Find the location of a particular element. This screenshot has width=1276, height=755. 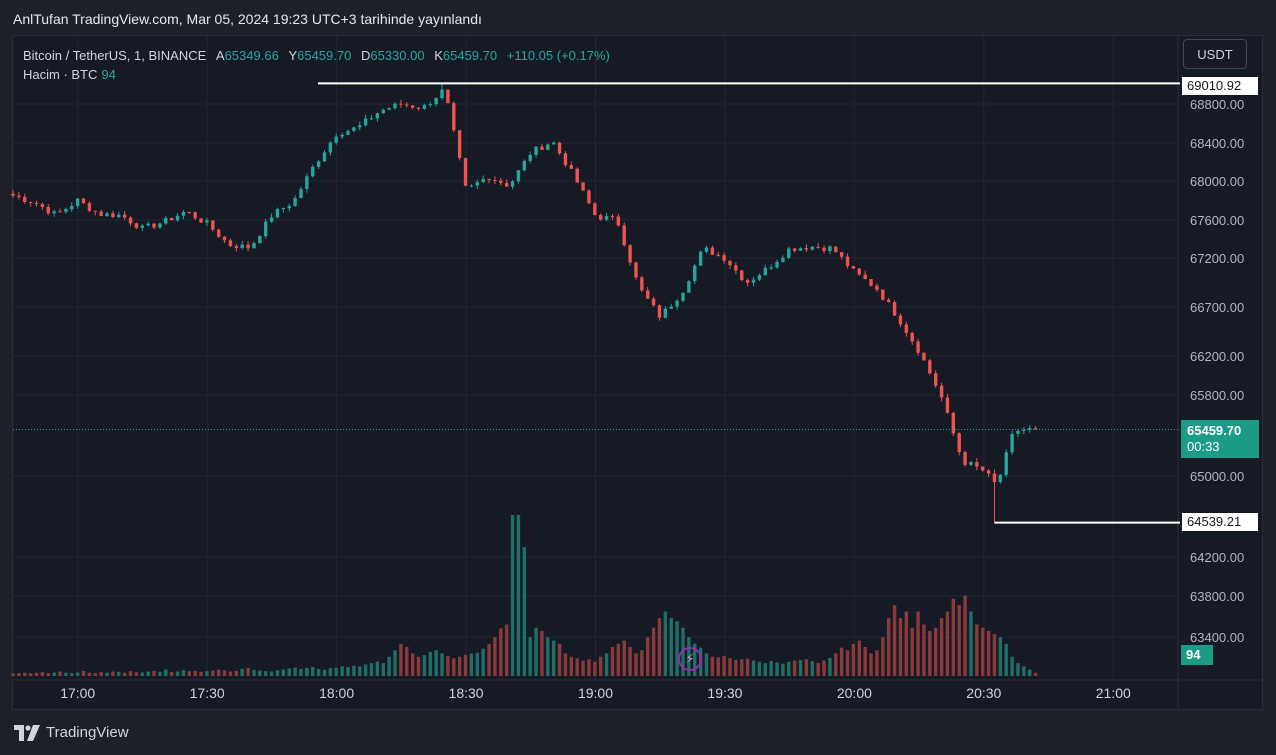

x-tick-label: 20:00 is located at coordinates (854, 693).